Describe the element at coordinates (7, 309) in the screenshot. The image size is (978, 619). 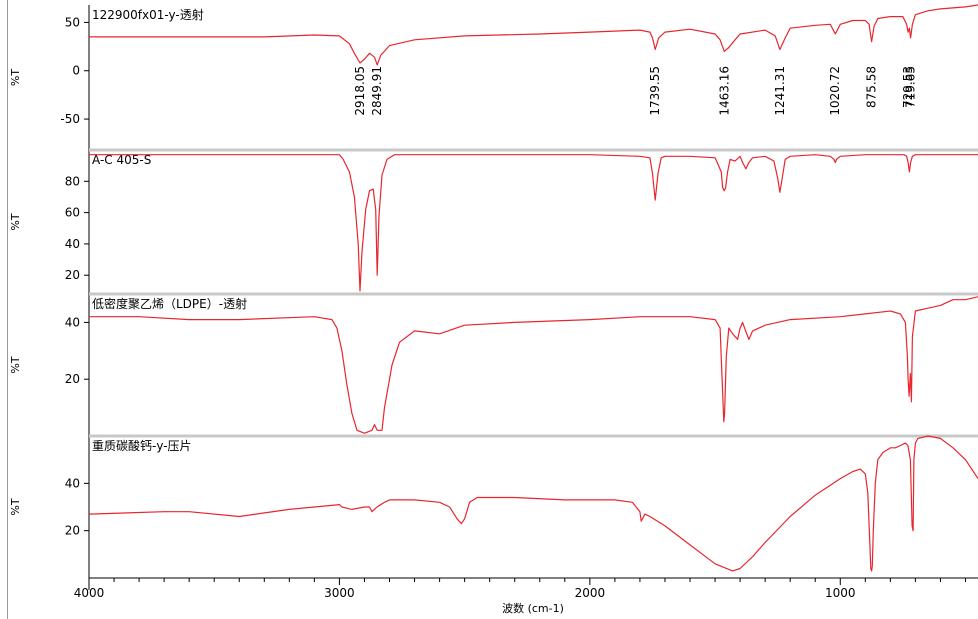
I see `window-left-border` at that location.